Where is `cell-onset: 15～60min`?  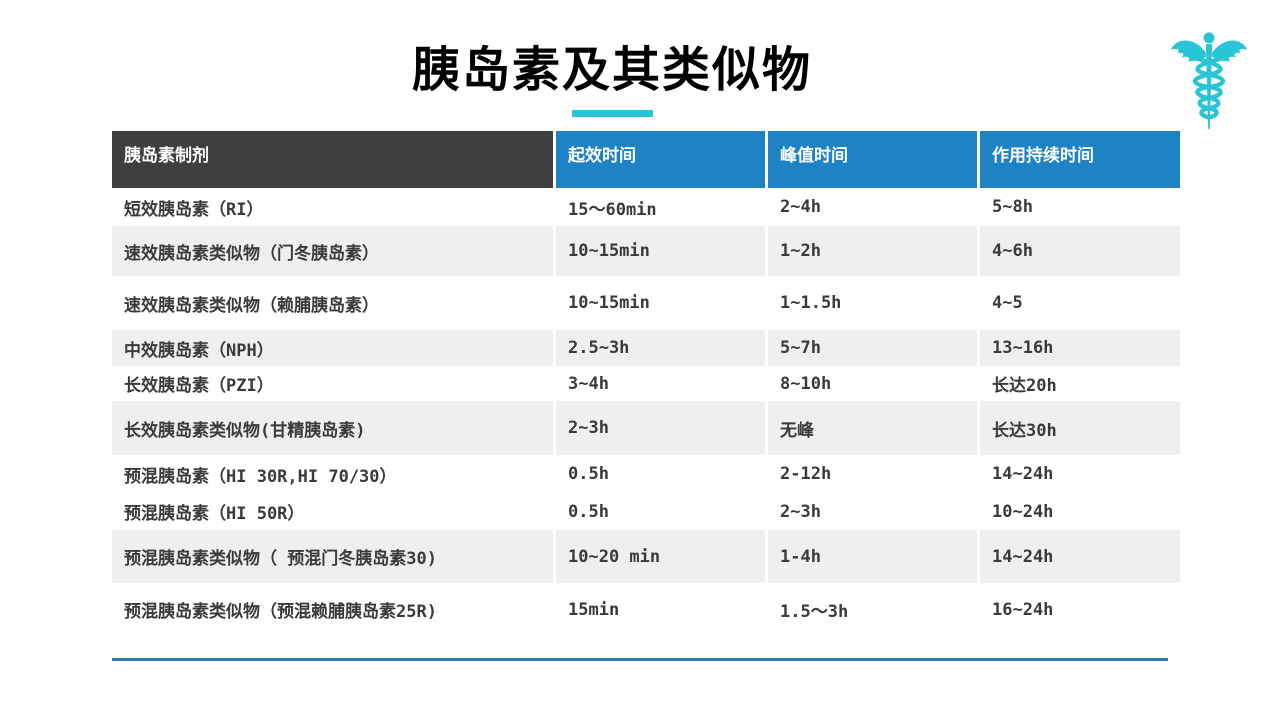
cell-onset: 15～60min is located at coordinates (662, 207).